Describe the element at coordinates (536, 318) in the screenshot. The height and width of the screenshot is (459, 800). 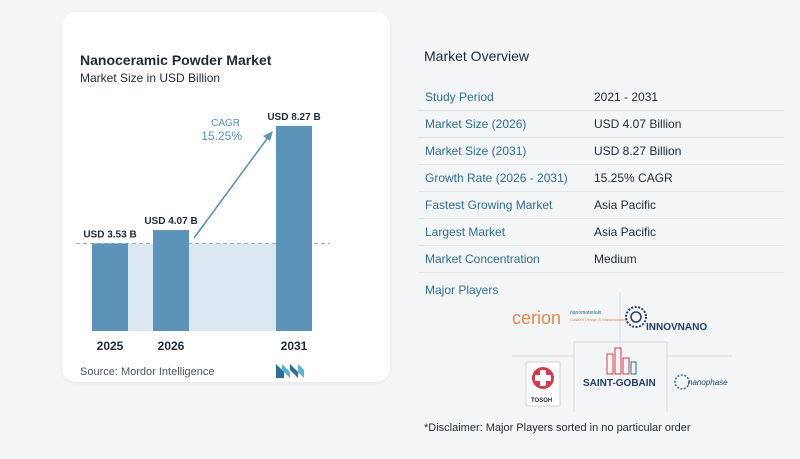
I see `cerion-logo-text: cerion` at that location.